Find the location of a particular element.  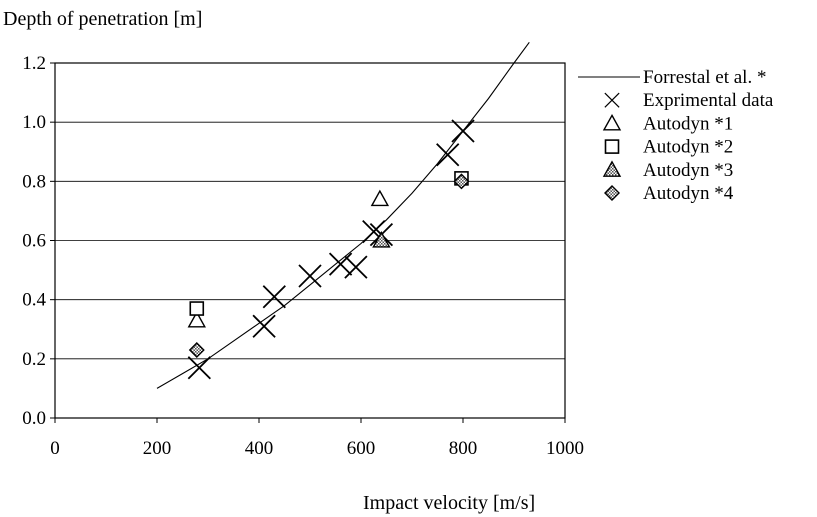

legend-item-5: Autodyn *4 is located at coordinates (669, 193).